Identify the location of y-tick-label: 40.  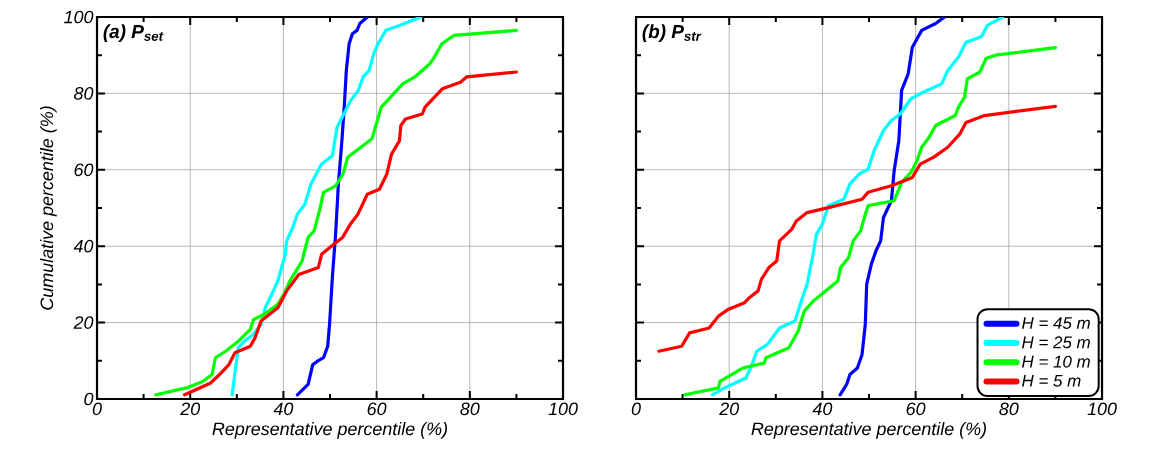
(83, 246).